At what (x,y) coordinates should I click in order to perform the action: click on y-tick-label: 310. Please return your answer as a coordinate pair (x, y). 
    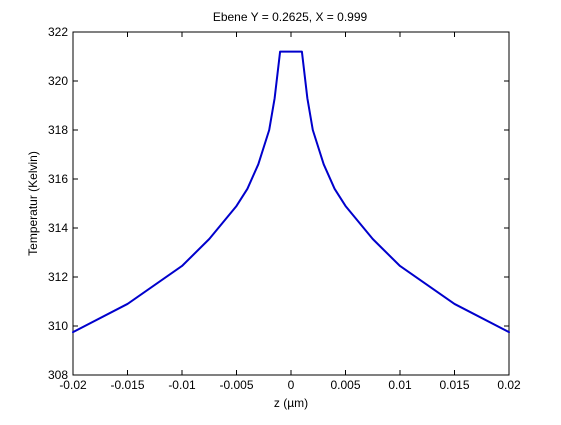
    Looking at the image, I should click on (58, 326).